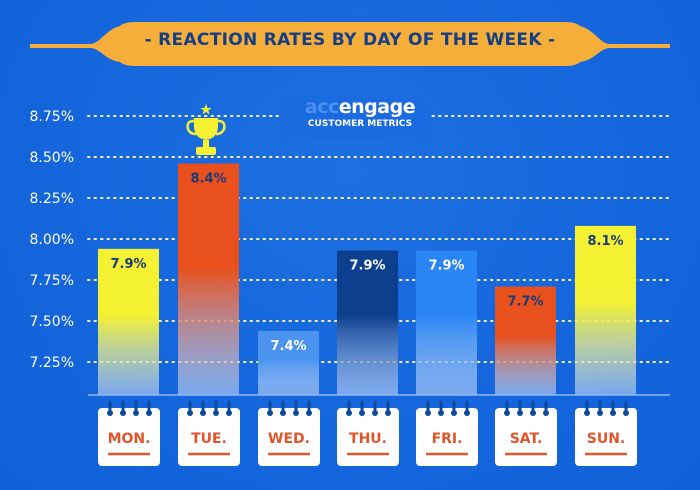 The height and width of the screenshot is (490, 700). I want to click on trophy-icon, so click(206, 129).